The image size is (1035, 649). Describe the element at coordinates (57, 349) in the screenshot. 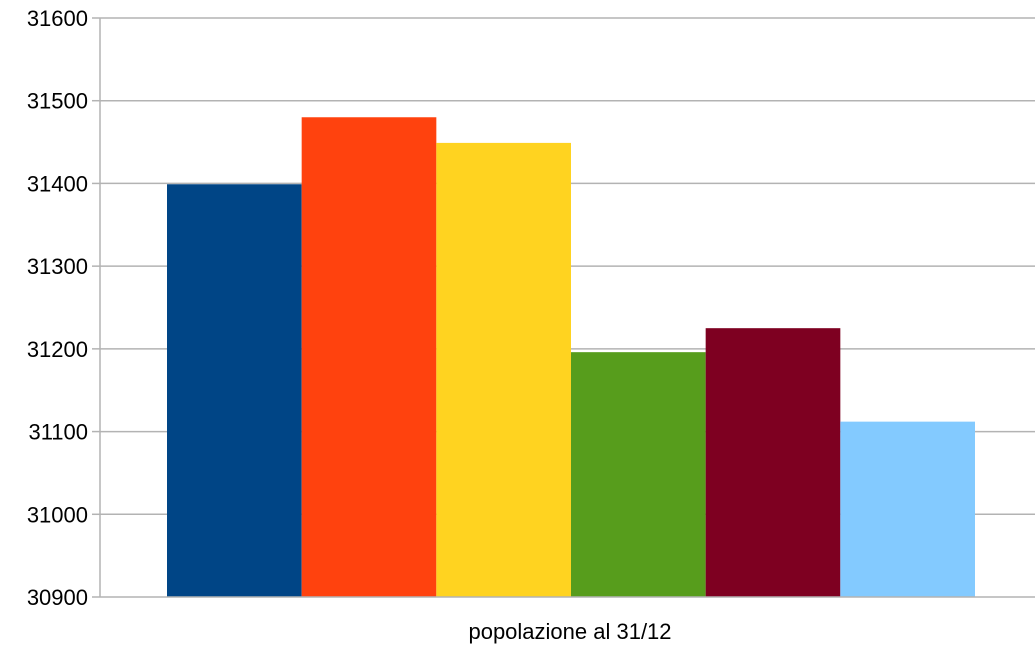

I see `y-tick-label: 31200` at that location.